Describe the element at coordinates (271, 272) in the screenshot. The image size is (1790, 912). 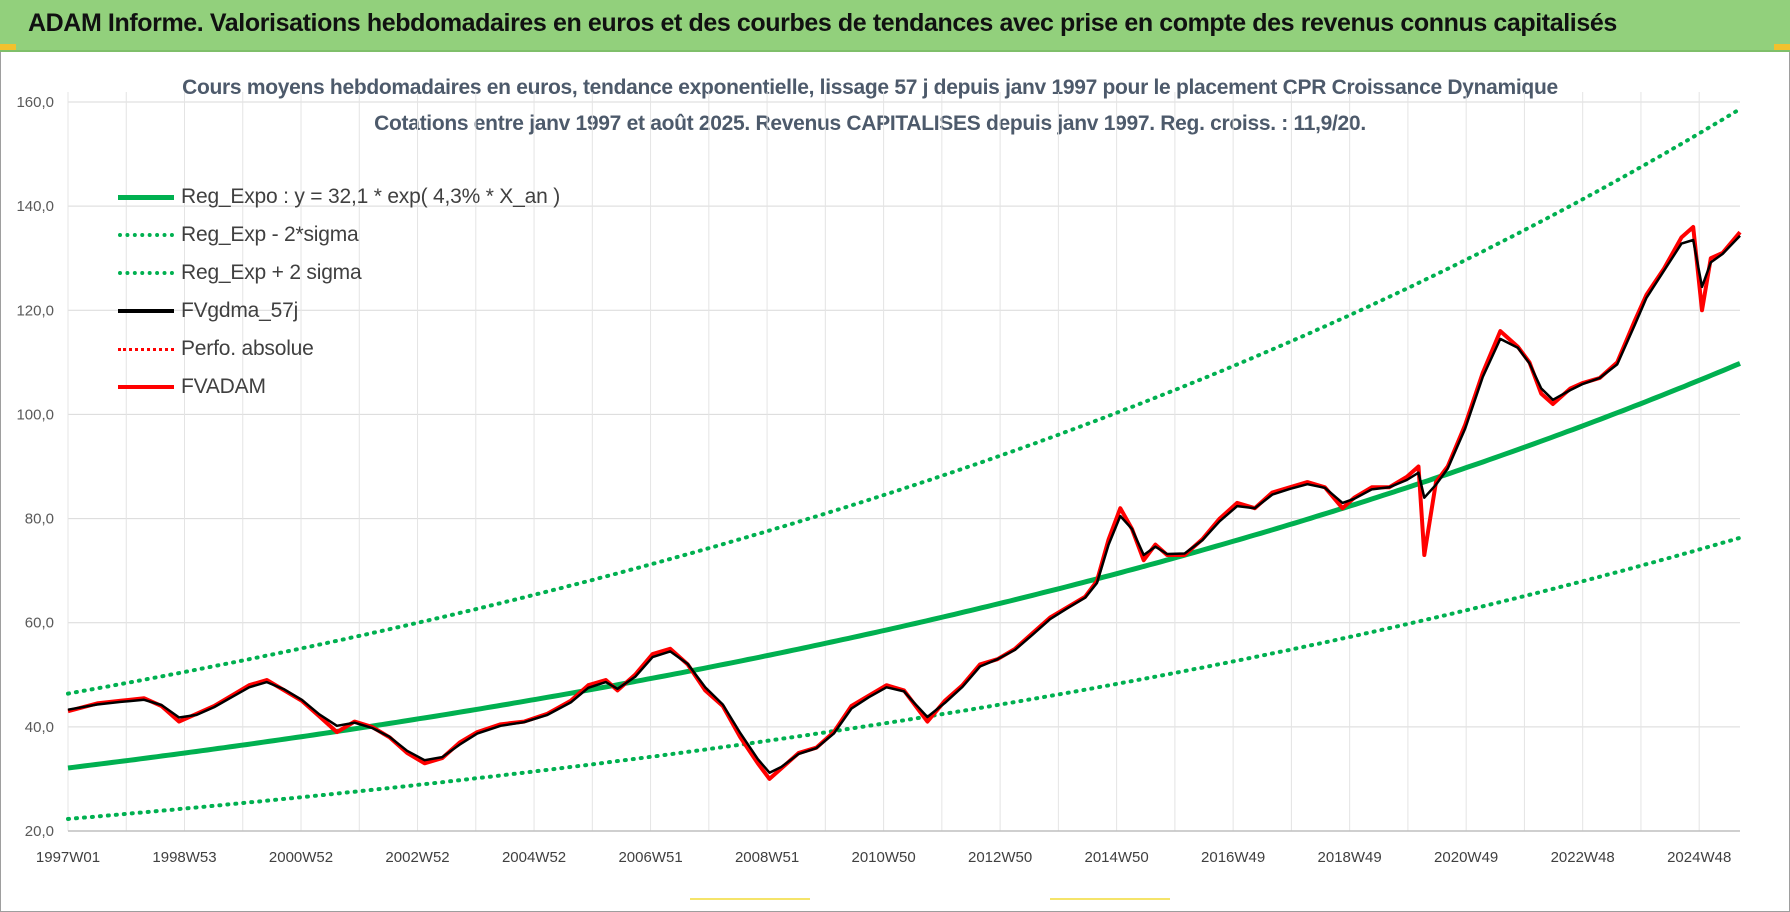
I see `legend-label: Reg_Exp + 2 sigma` at that location.